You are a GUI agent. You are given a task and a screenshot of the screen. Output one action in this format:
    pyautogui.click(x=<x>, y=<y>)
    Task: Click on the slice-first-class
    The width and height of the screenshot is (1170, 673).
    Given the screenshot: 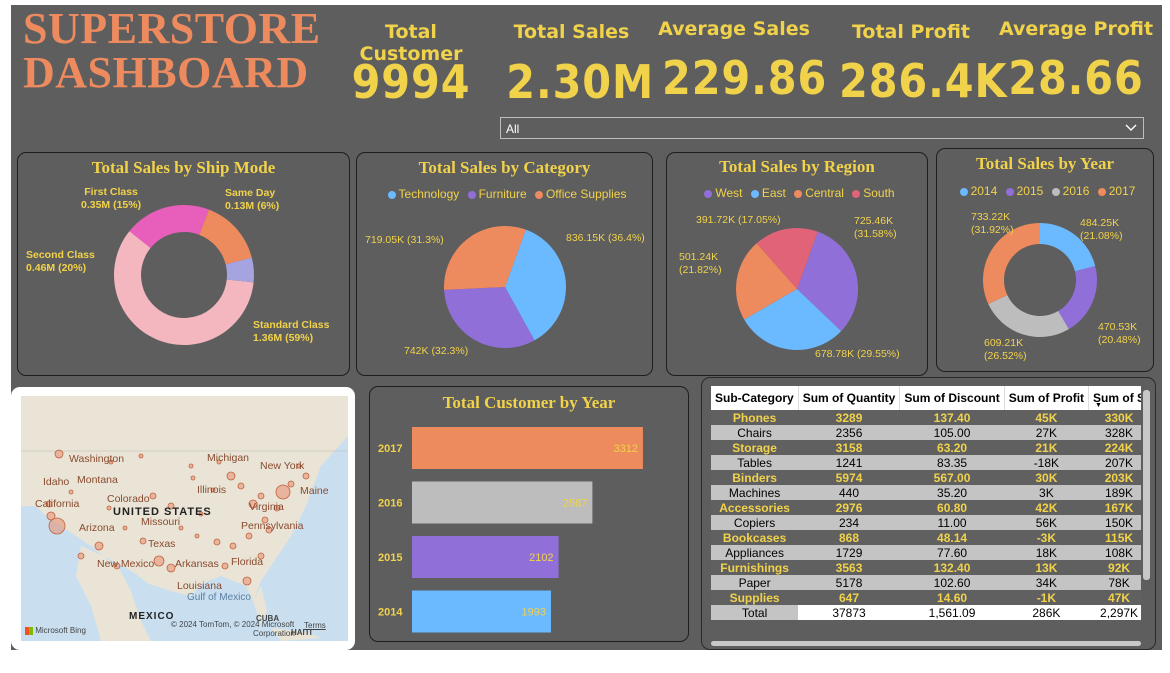 What is the action you would take?
    pyautogui.click(x=225, y=237)
    